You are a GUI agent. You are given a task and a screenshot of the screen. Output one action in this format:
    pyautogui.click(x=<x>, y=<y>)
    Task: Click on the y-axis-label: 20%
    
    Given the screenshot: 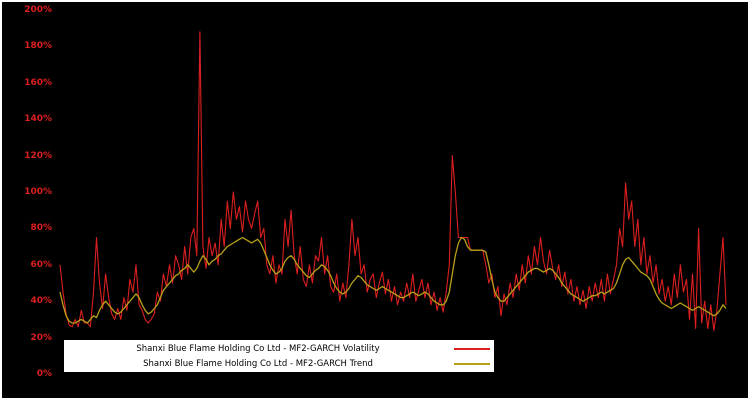 What is the action you would take?
    pyautogui.click(x=41, y=337)
    